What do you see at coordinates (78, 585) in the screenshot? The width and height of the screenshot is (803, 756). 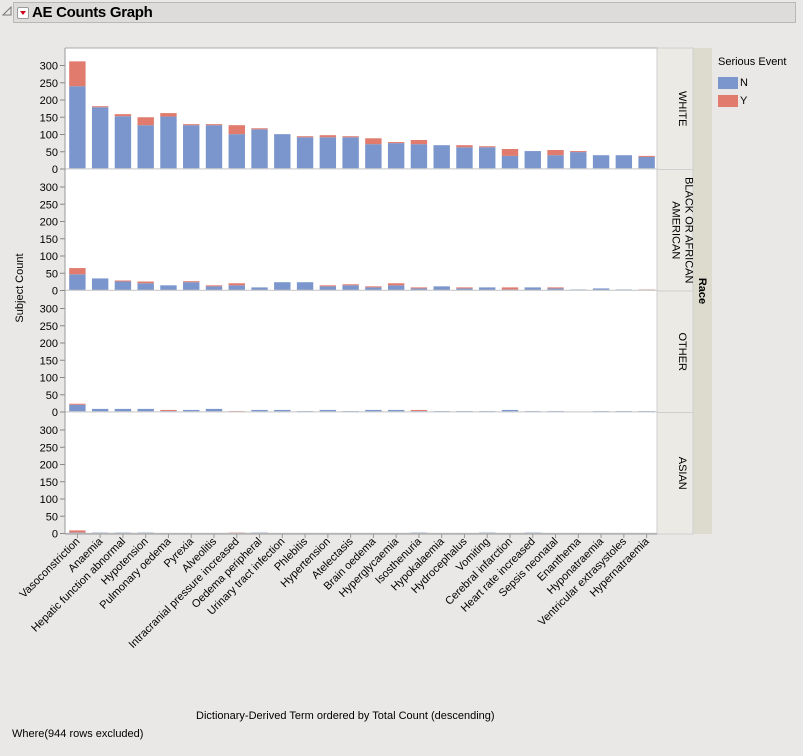 I see `x-tick-label: Hepatic function abnormal` at bounding box center [78, 585].